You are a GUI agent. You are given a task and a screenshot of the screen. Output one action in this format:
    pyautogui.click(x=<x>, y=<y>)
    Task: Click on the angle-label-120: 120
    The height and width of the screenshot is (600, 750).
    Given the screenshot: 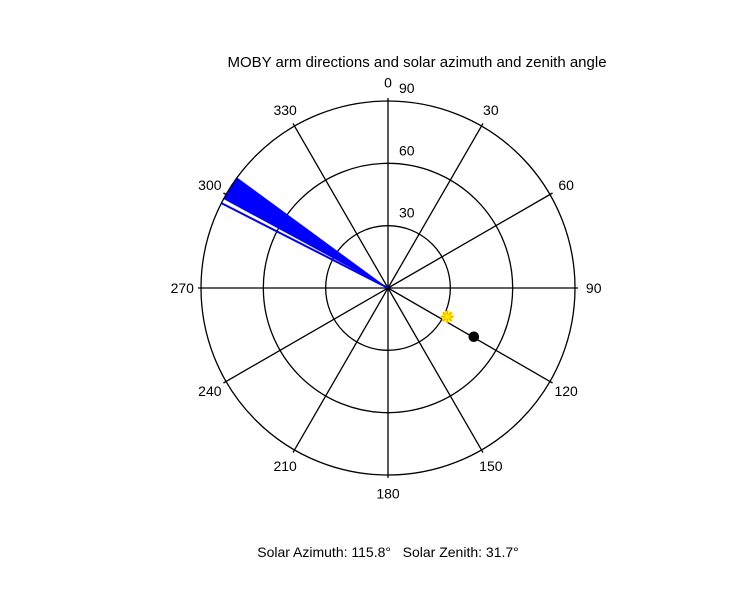 What is the action you would take?
    pyautogui.click(x=566, y=391)
    